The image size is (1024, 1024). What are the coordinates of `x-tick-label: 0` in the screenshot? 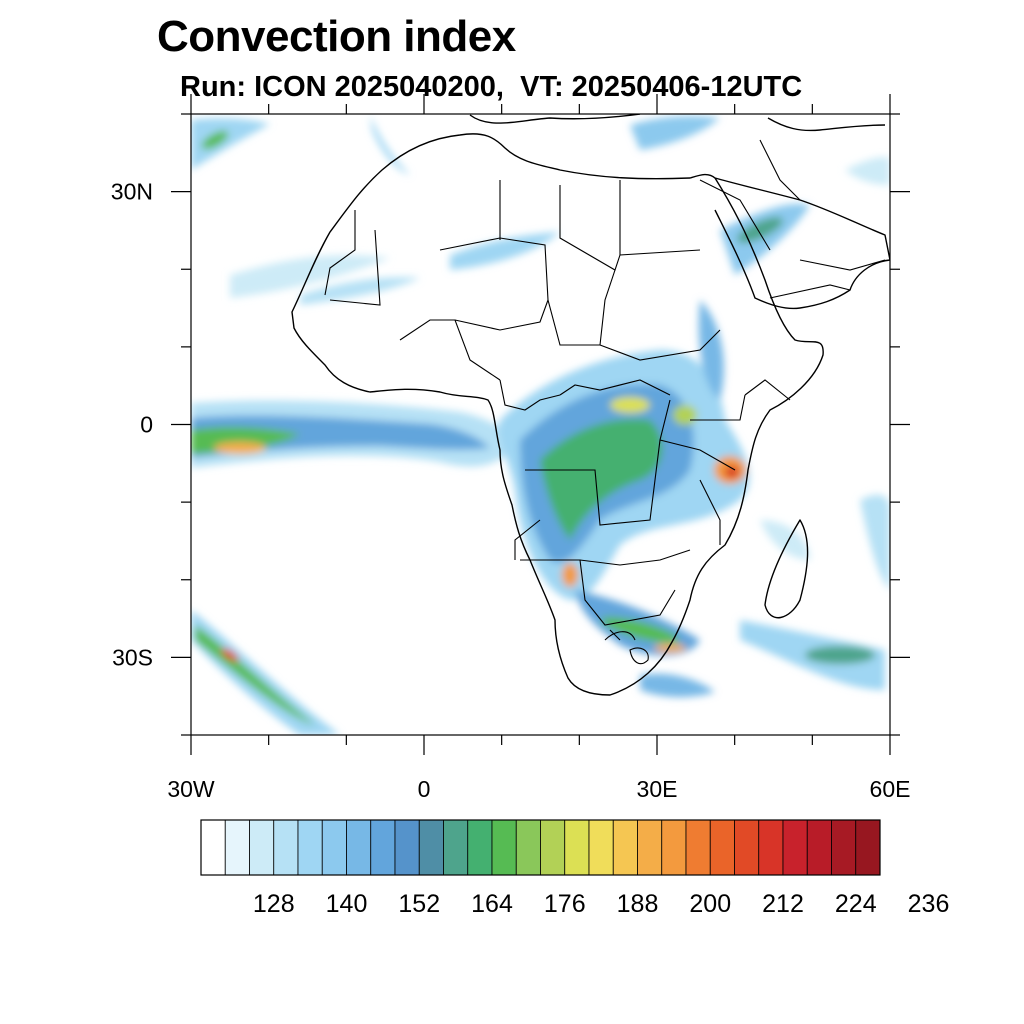 It's located at (424, 789).